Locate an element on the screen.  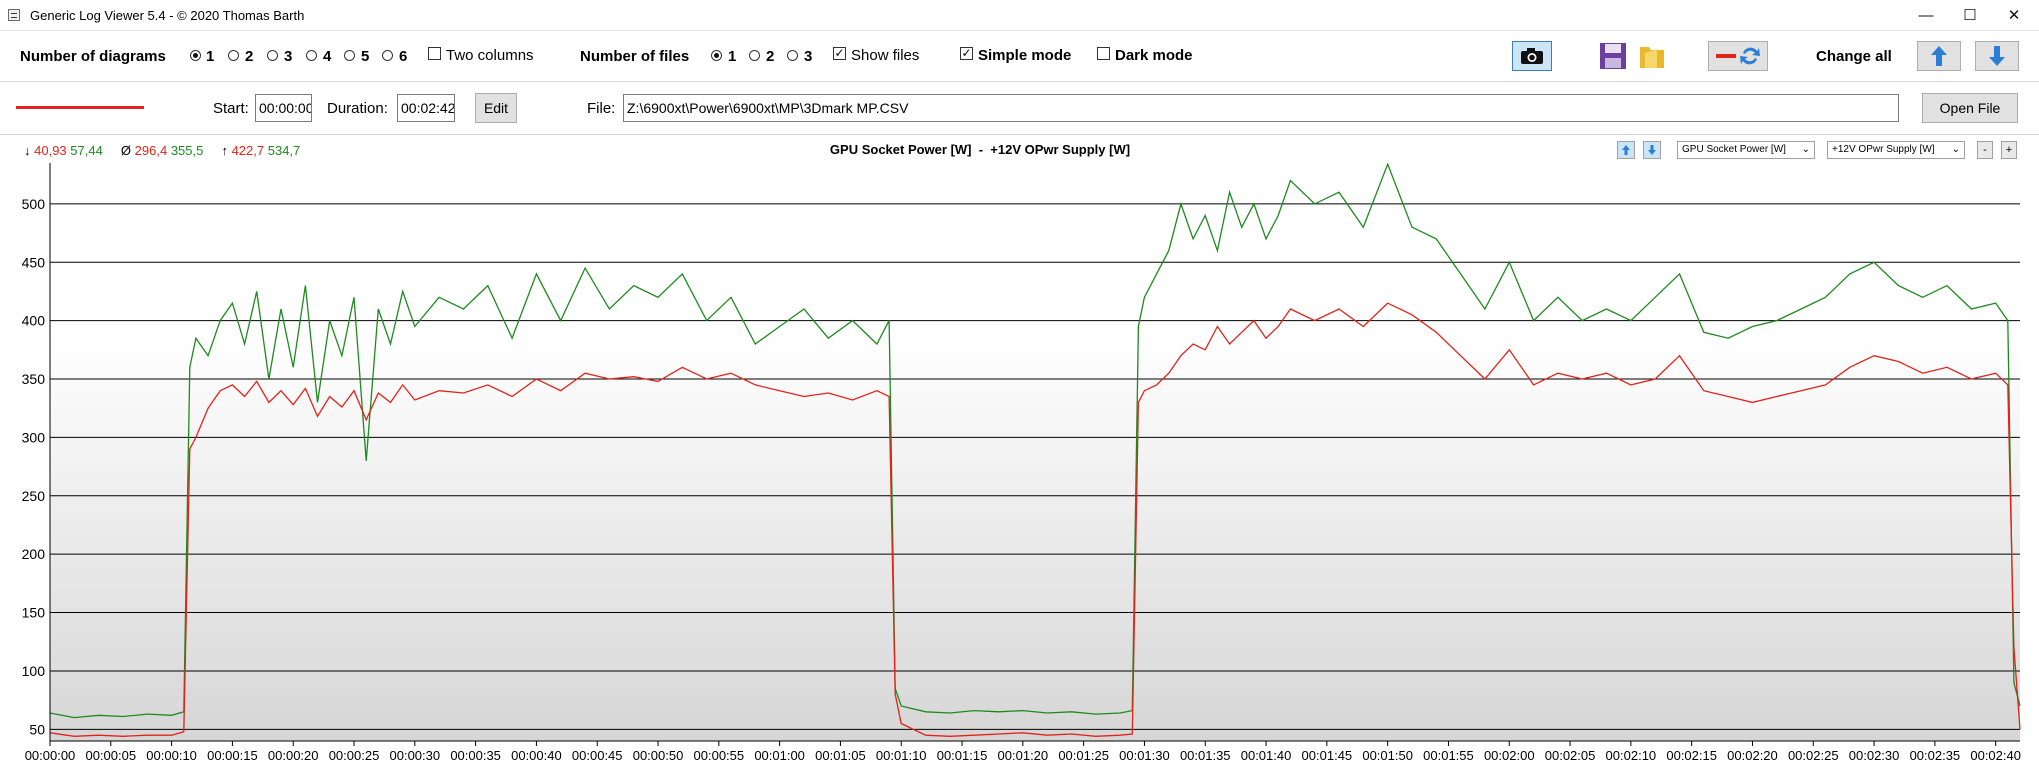
max-arrow: ↑ is located at coordinates (224, 150).